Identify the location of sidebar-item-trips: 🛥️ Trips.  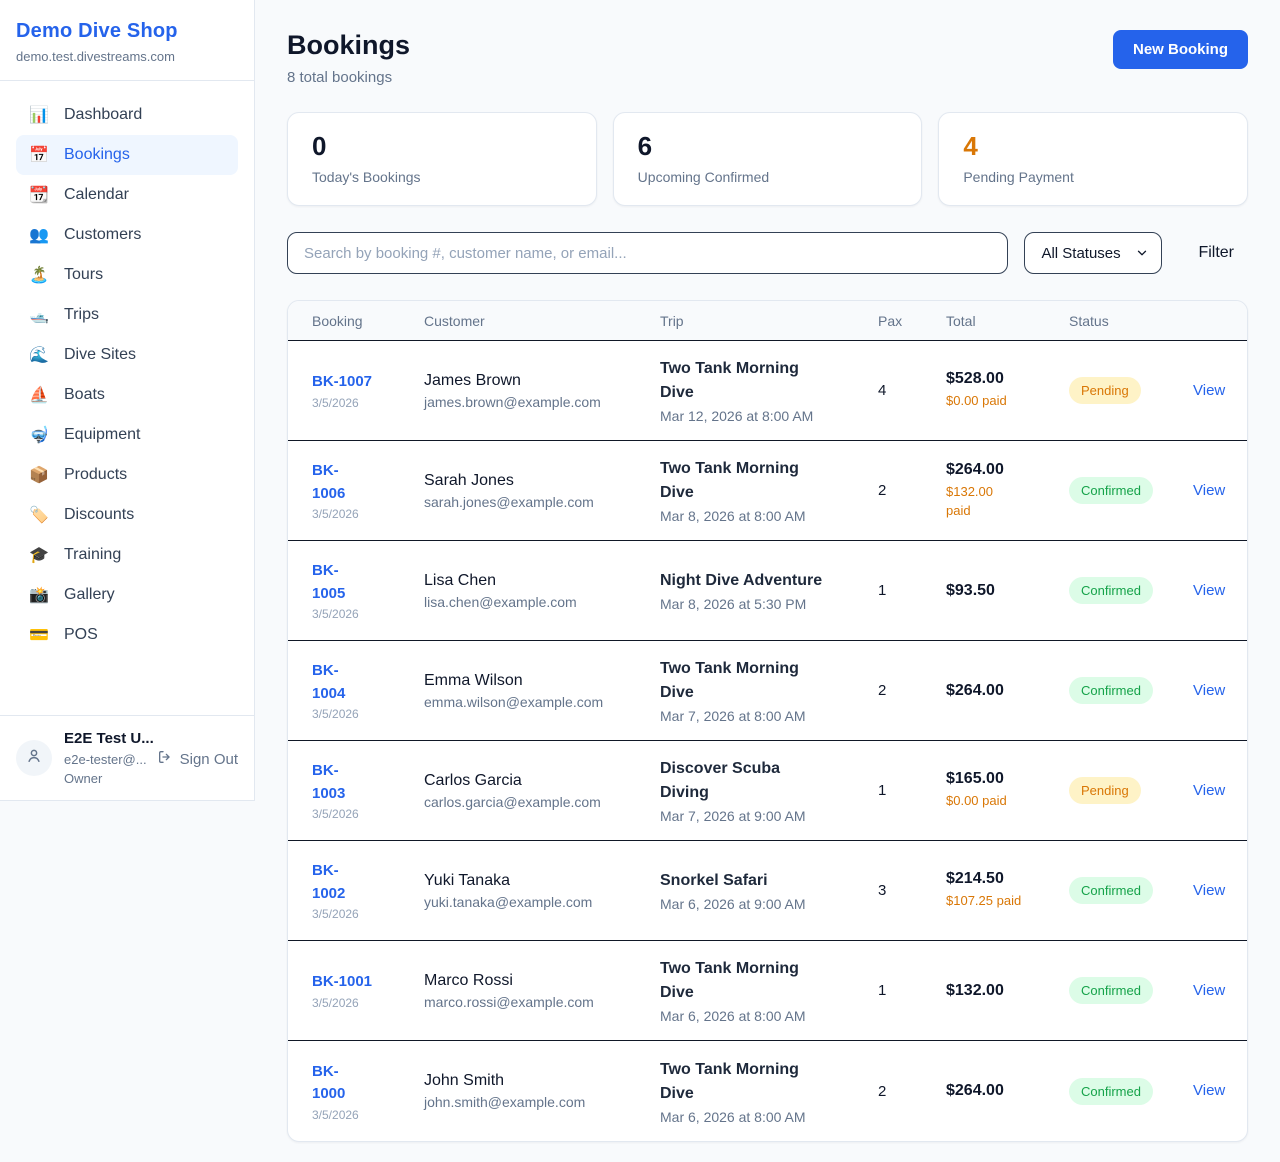
(127, 315).